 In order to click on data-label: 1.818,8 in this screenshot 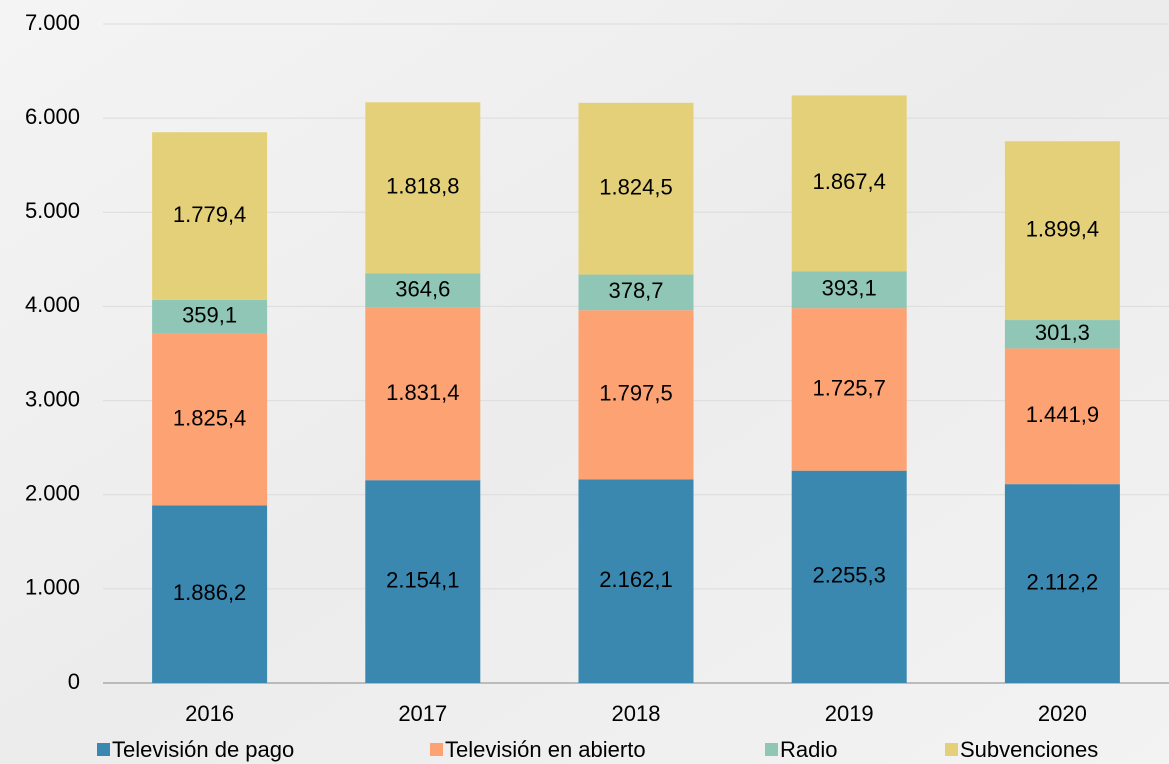, I will do `click(422, 186)`.